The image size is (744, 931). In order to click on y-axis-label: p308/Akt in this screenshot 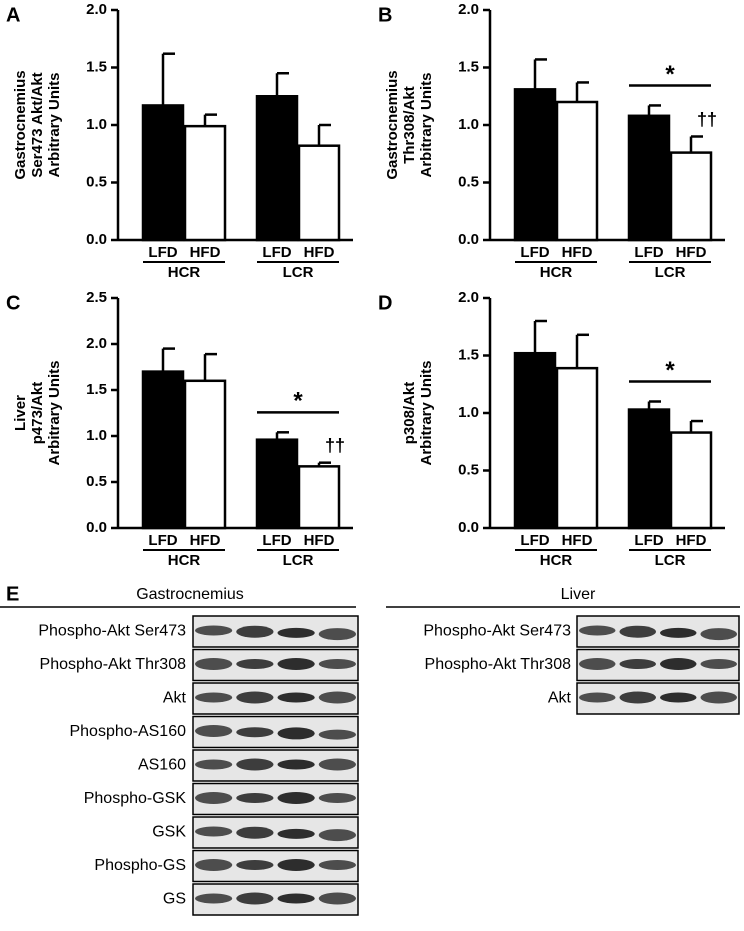, I will do `click(409, 413)`.